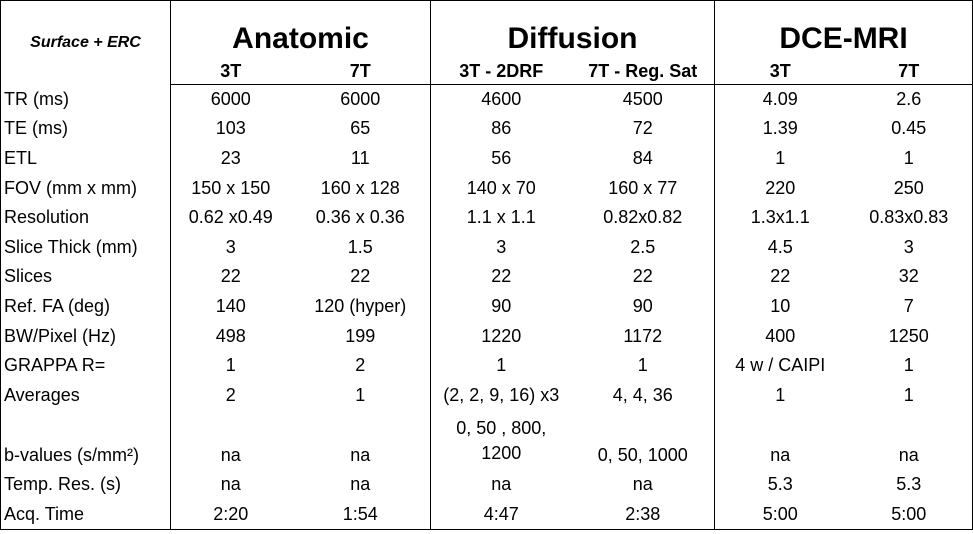 Image resolution: width=973 pixels, height=534 pixels. I want to click on row-label: ETL, so click(85, 158).